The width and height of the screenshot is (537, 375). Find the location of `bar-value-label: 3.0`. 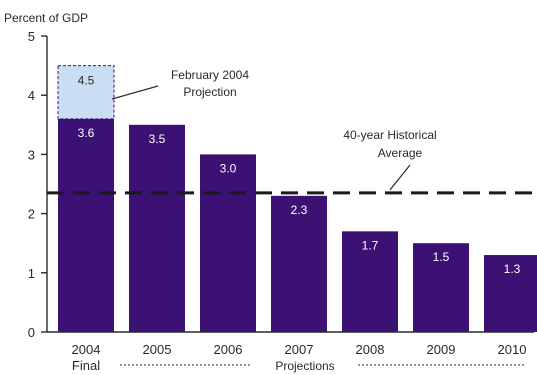

bar-value-label: 3.0 is located at coordinates (228, 168).